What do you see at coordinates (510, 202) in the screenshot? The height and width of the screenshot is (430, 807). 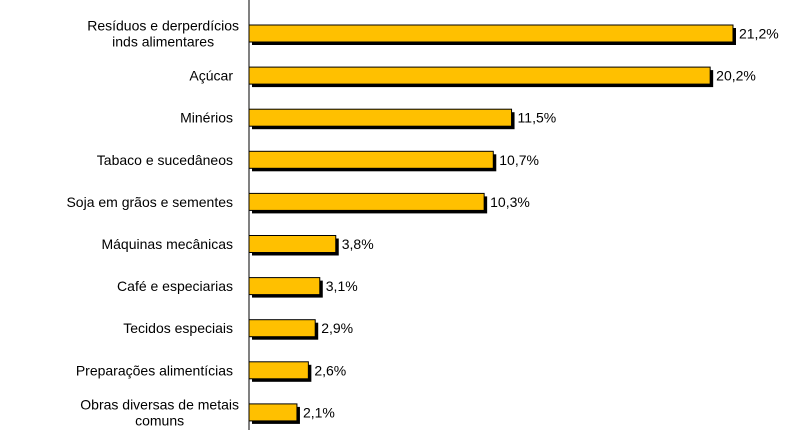 I see `value-label: 10,3%` at bounding box center [510, 202].